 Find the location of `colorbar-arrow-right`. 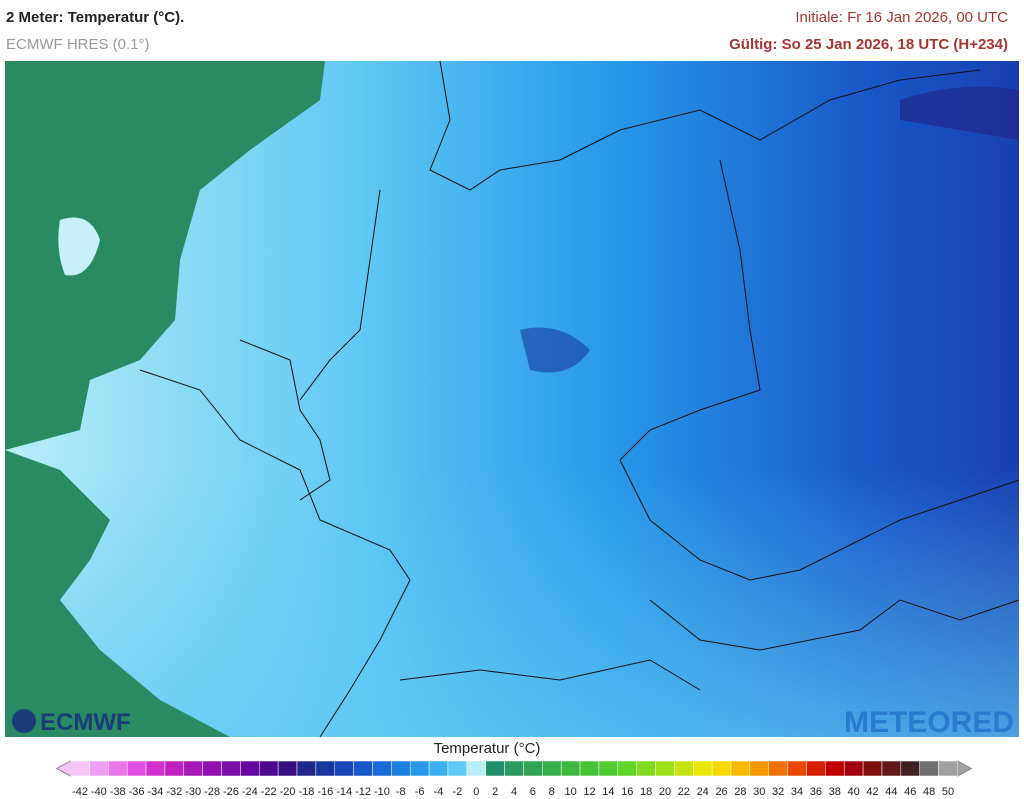

colorbar-arrow-right is located at coordinates (964, 768).